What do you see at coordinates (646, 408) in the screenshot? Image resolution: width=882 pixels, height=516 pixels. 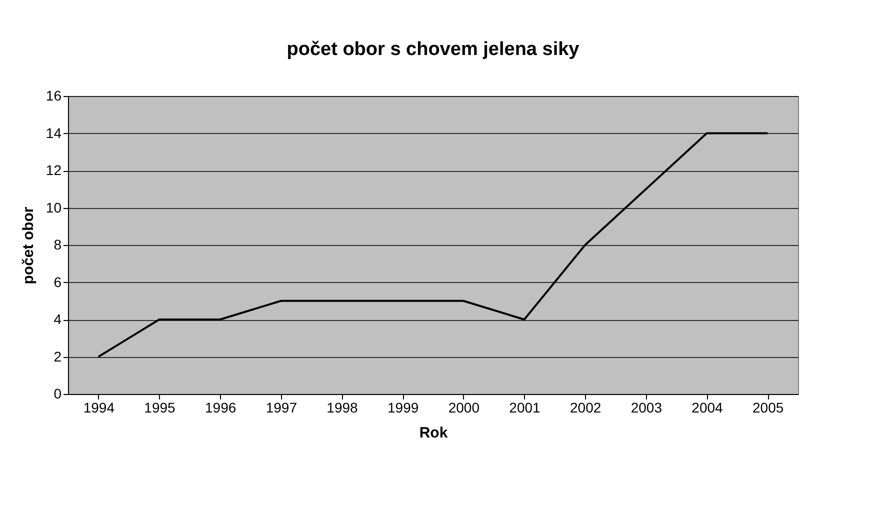 I see `x-tick-label: 2003` at bounding box center [646, 408].